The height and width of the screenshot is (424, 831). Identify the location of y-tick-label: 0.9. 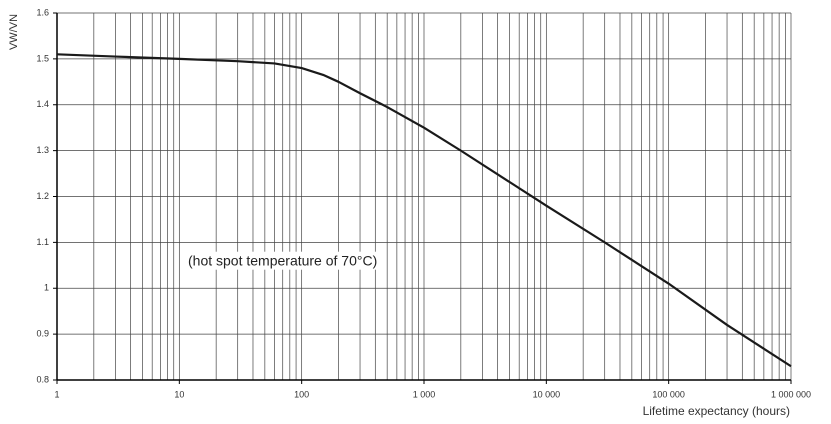
(42, 334).